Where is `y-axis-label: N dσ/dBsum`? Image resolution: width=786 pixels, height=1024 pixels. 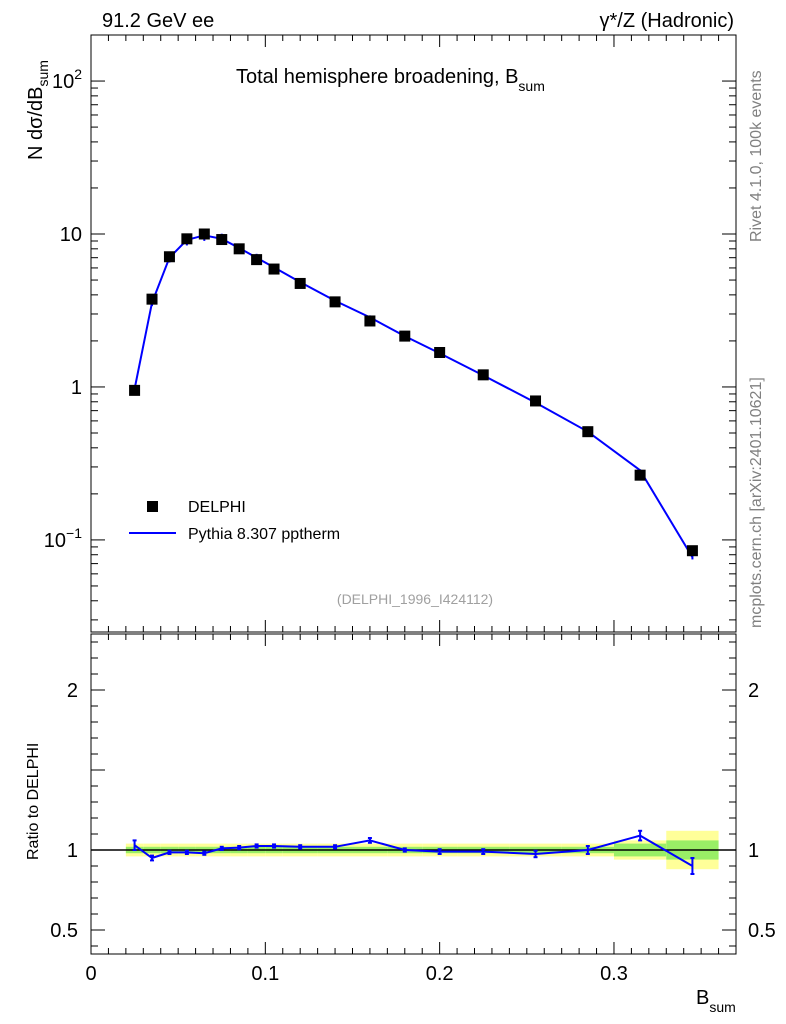
y-axis-label: N dσ/dBsum is located at coordinates (38, 110).